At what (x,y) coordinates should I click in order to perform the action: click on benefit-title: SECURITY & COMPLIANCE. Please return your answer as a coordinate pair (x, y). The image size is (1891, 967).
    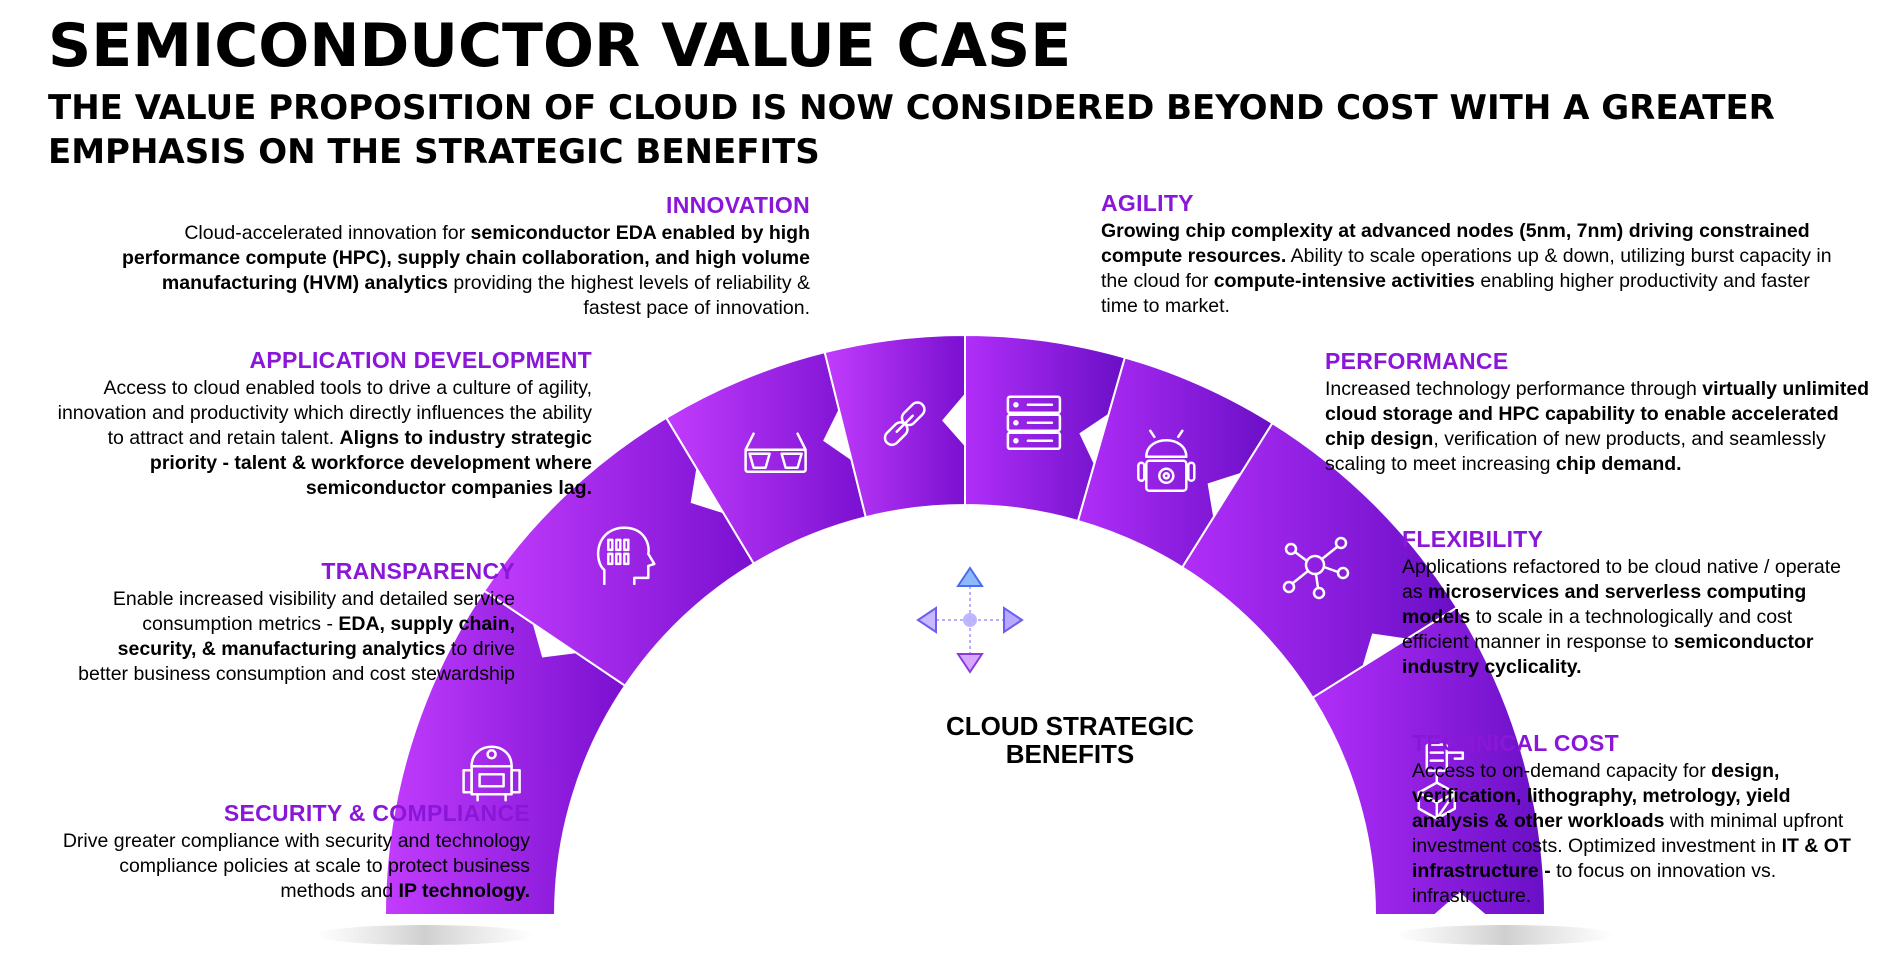
    Looking at the image, I should click on (376, 813).